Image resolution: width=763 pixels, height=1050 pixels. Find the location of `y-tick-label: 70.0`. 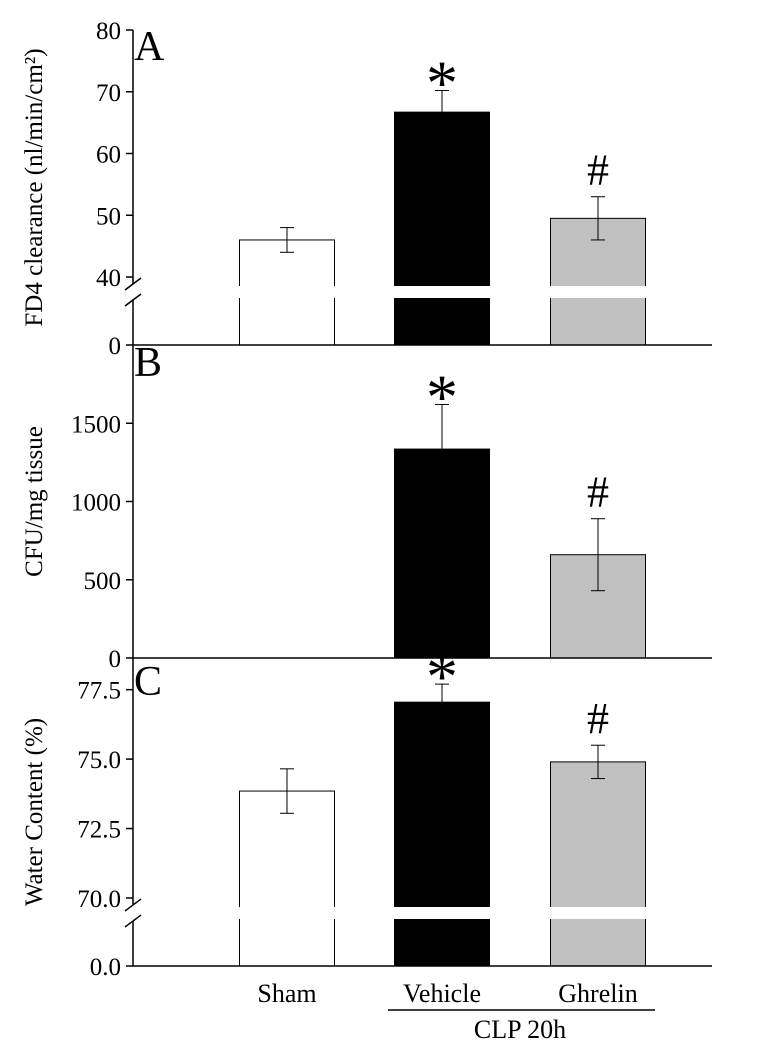

y-tick-label: 70.0 is located at coordinates (99, 899).